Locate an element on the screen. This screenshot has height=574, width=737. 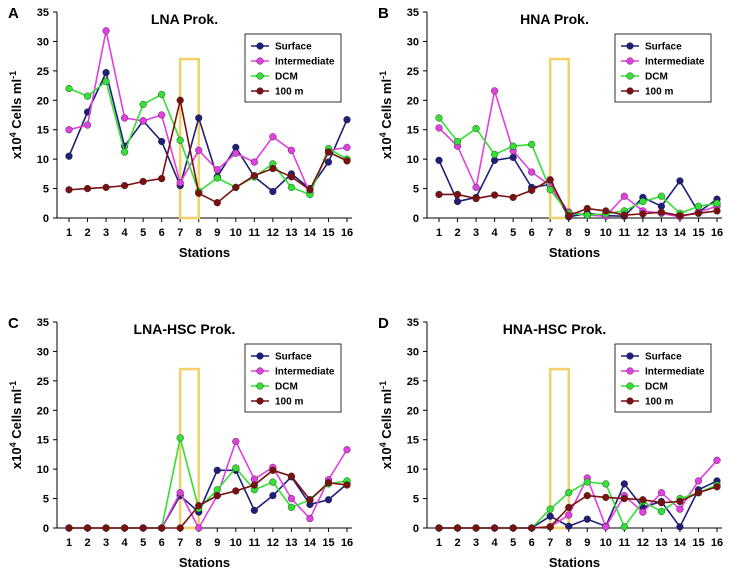
y-tick-label: 25 is located at coordinates (413, 72).